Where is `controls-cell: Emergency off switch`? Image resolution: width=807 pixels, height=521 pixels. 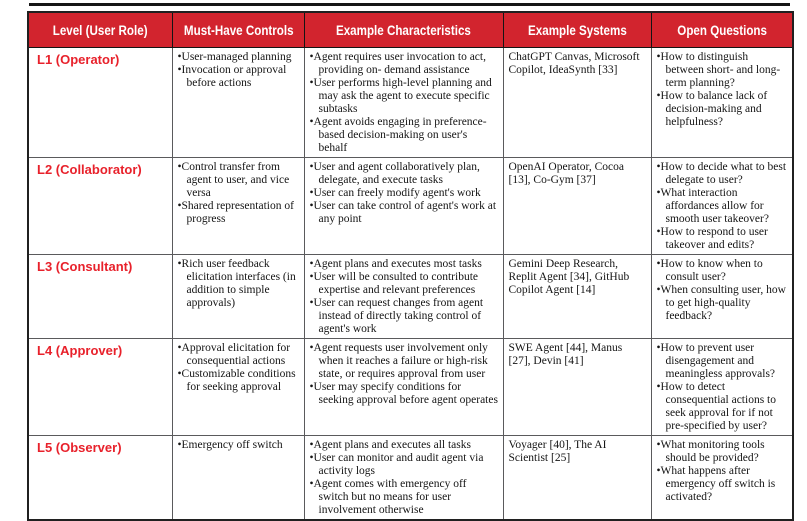
controls-cell: Emergency off switch is located at coordinates (238, 478).